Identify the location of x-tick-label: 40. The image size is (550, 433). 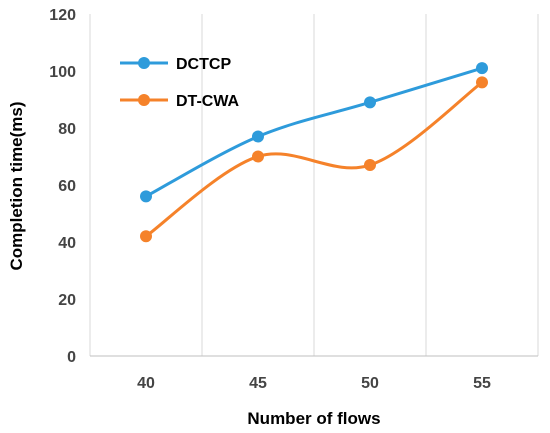
(146, 383).